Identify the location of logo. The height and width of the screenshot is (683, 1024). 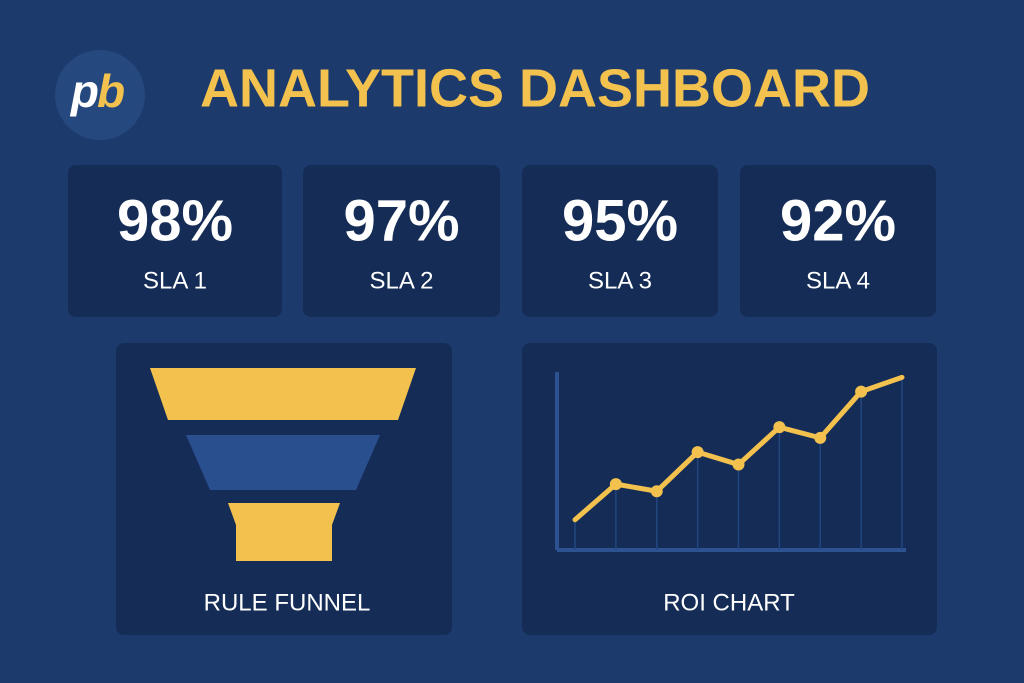
(100, 95).